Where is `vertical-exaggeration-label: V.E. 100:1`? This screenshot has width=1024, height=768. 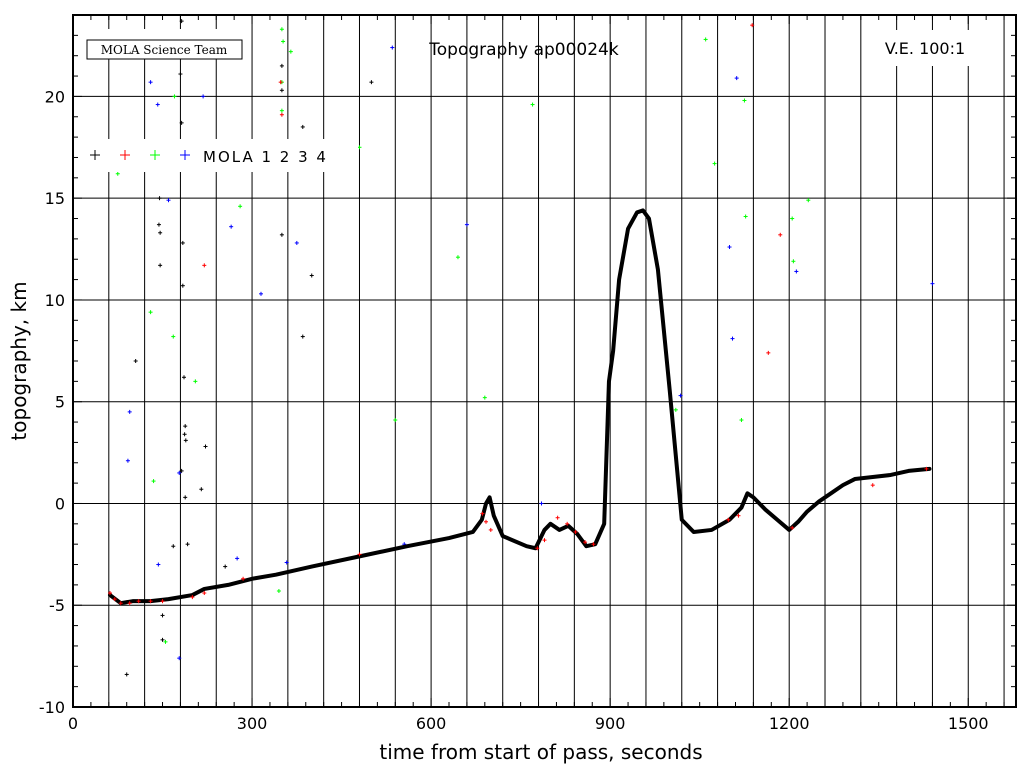
vertical-exaggeration-label: V.E. 100:1 is located at coordinates (925, 48).